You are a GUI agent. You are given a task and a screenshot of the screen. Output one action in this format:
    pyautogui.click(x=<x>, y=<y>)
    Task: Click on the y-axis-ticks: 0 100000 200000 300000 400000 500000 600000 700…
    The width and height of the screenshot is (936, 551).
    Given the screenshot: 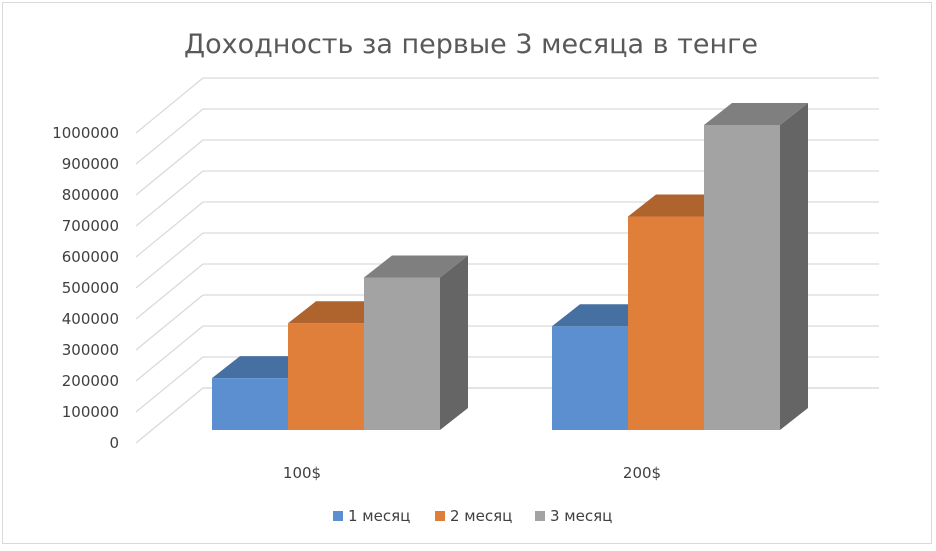 What is the action you would take?
    pyautogui.click(x=85, y=288)
    